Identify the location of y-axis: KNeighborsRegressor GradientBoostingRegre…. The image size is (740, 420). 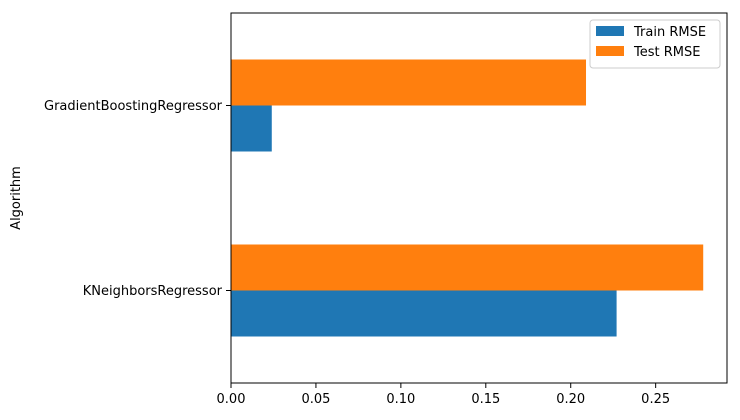
(137, 199).